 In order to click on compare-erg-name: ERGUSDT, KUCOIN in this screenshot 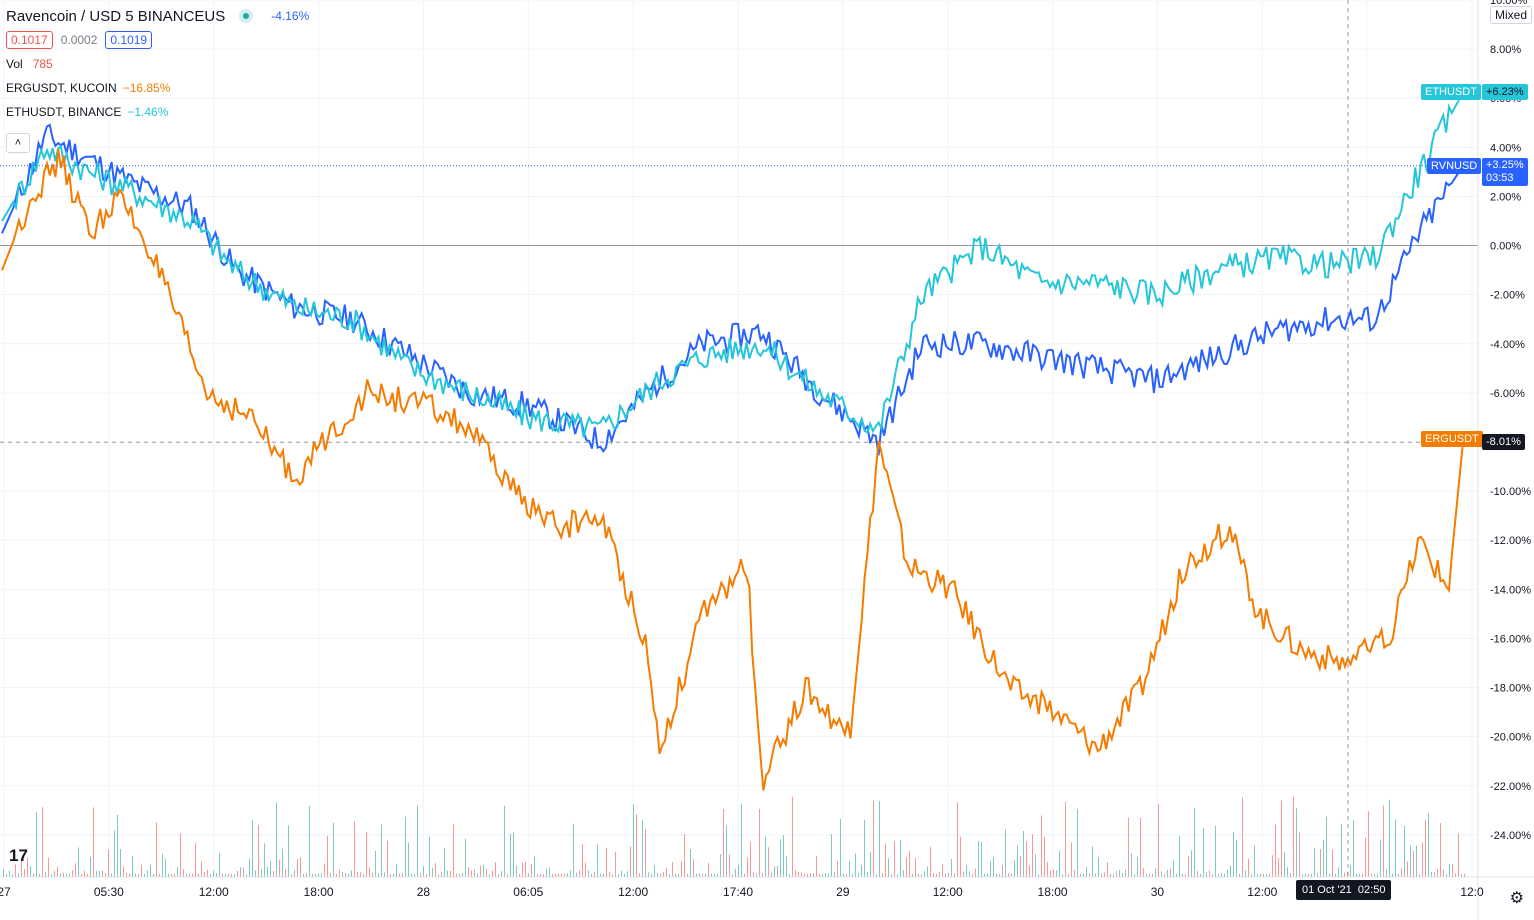, I will do `click(61, 88)`.